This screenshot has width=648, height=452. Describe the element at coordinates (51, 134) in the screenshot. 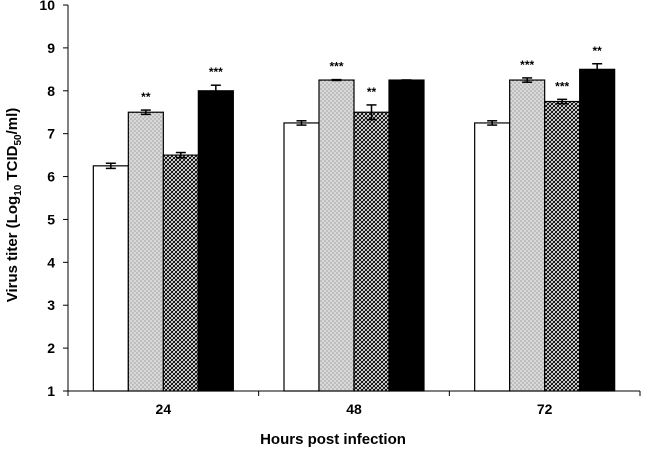

I see `y-tick-label: 7` at that location.